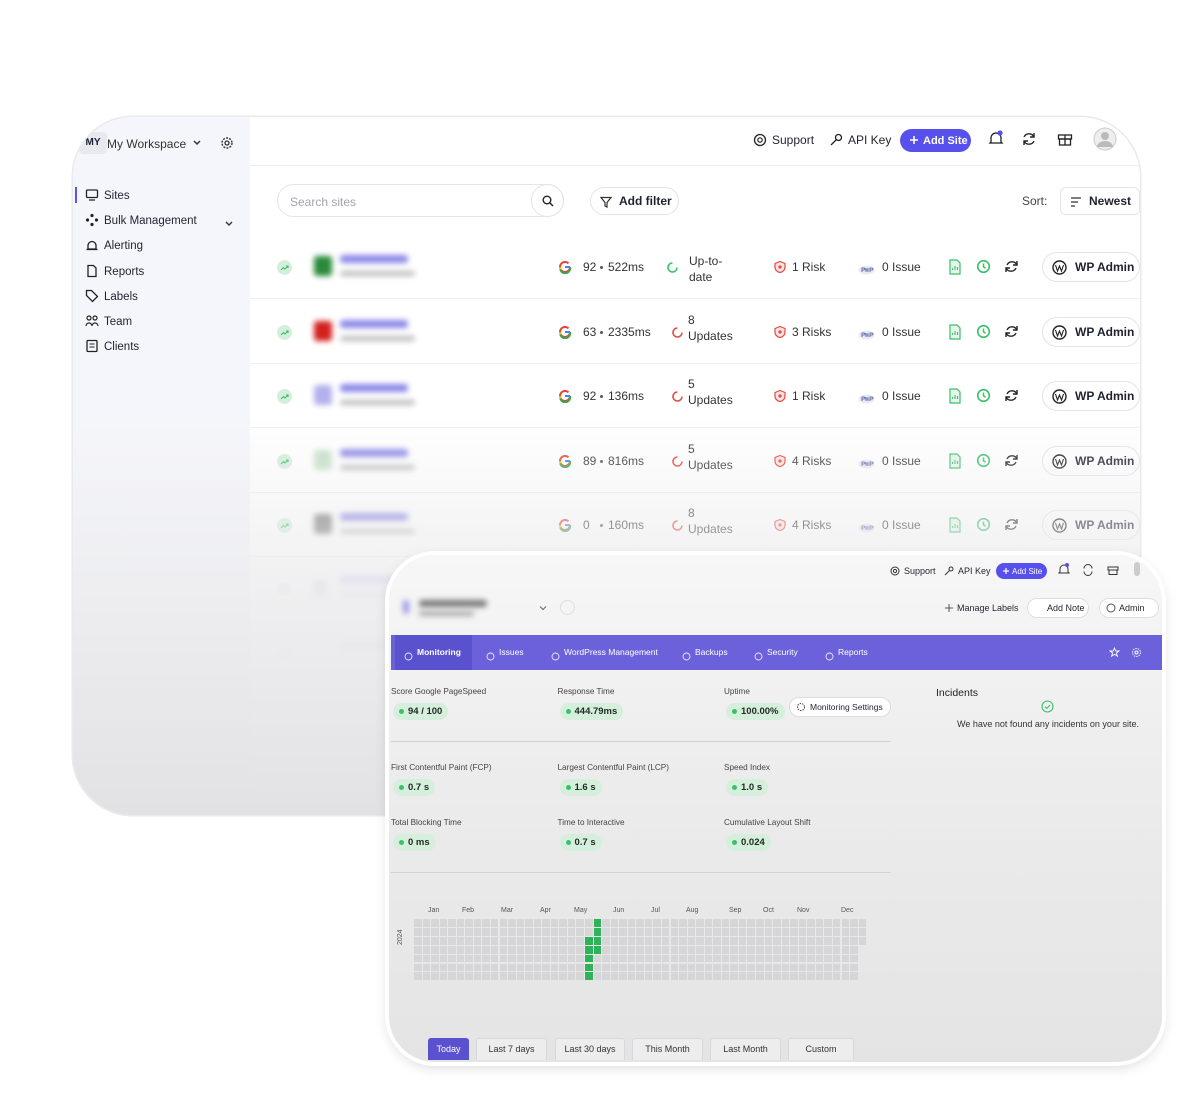 The image size is (1200, 1110). What do you see at coordinates (567, 607) in the screenshot?
I see `open-site-button` at bounding box center [567, 607].